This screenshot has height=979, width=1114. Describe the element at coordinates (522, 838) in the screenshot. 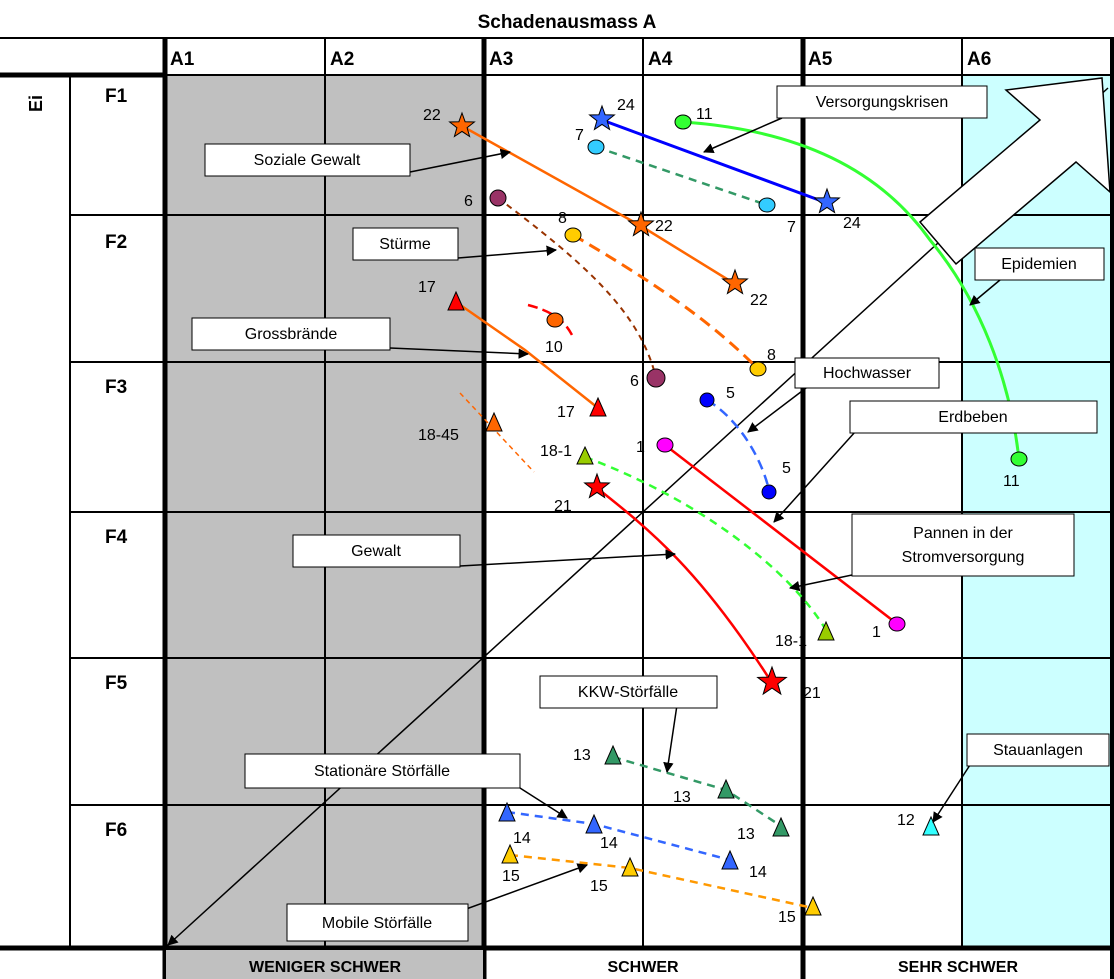

I see `label-14-a: 14` at that location.